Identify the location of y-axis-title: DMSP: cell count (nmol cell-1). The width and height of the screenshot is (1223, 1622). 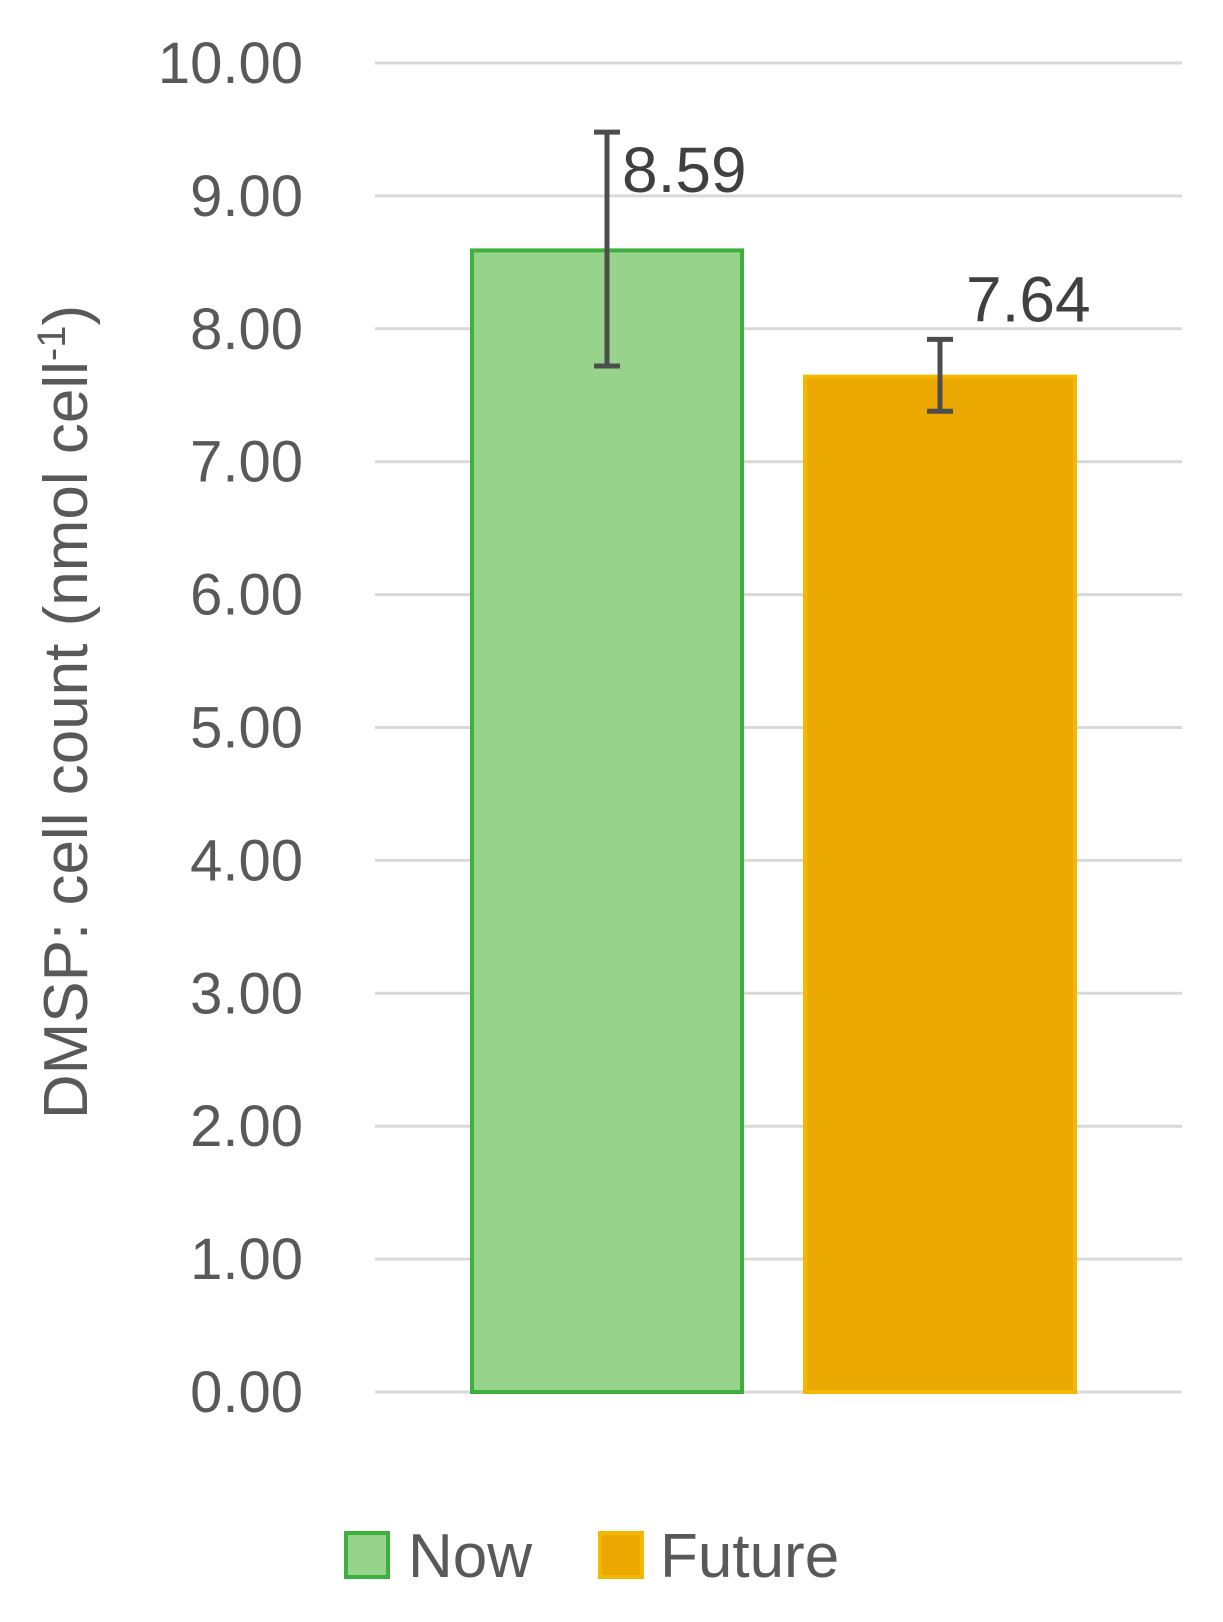
(65, 712).